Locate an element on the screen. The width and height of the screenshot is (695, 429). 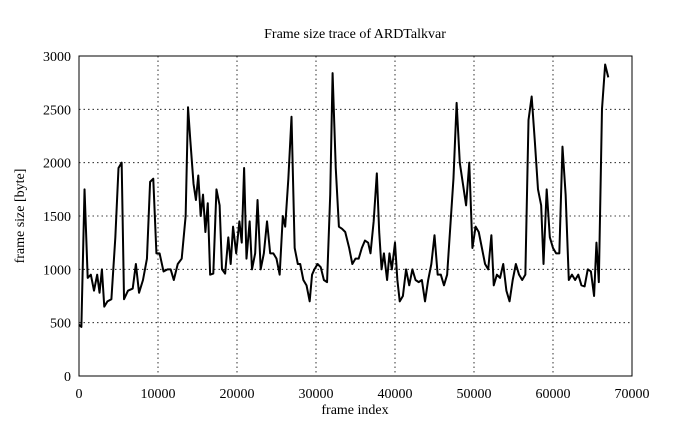
x-tick-label: 20000 is located at coordinates (237, 394).